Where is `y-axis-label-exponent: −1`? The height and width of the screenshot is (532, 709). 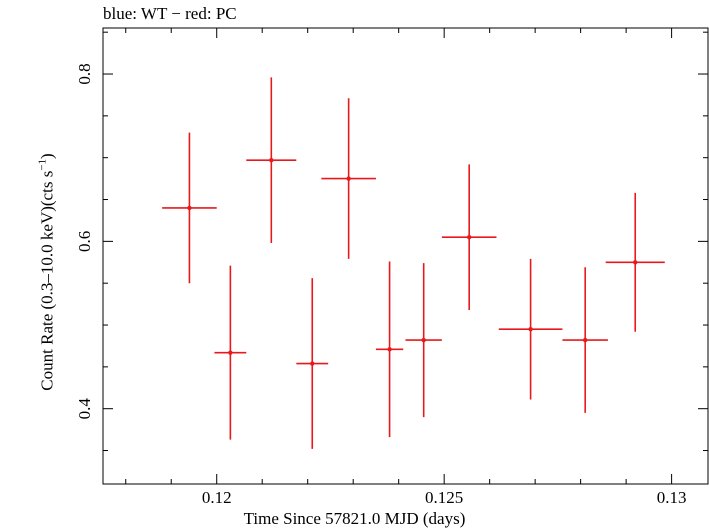
y-axis-label-exponent: −1 is located at coordinates (42, 164).